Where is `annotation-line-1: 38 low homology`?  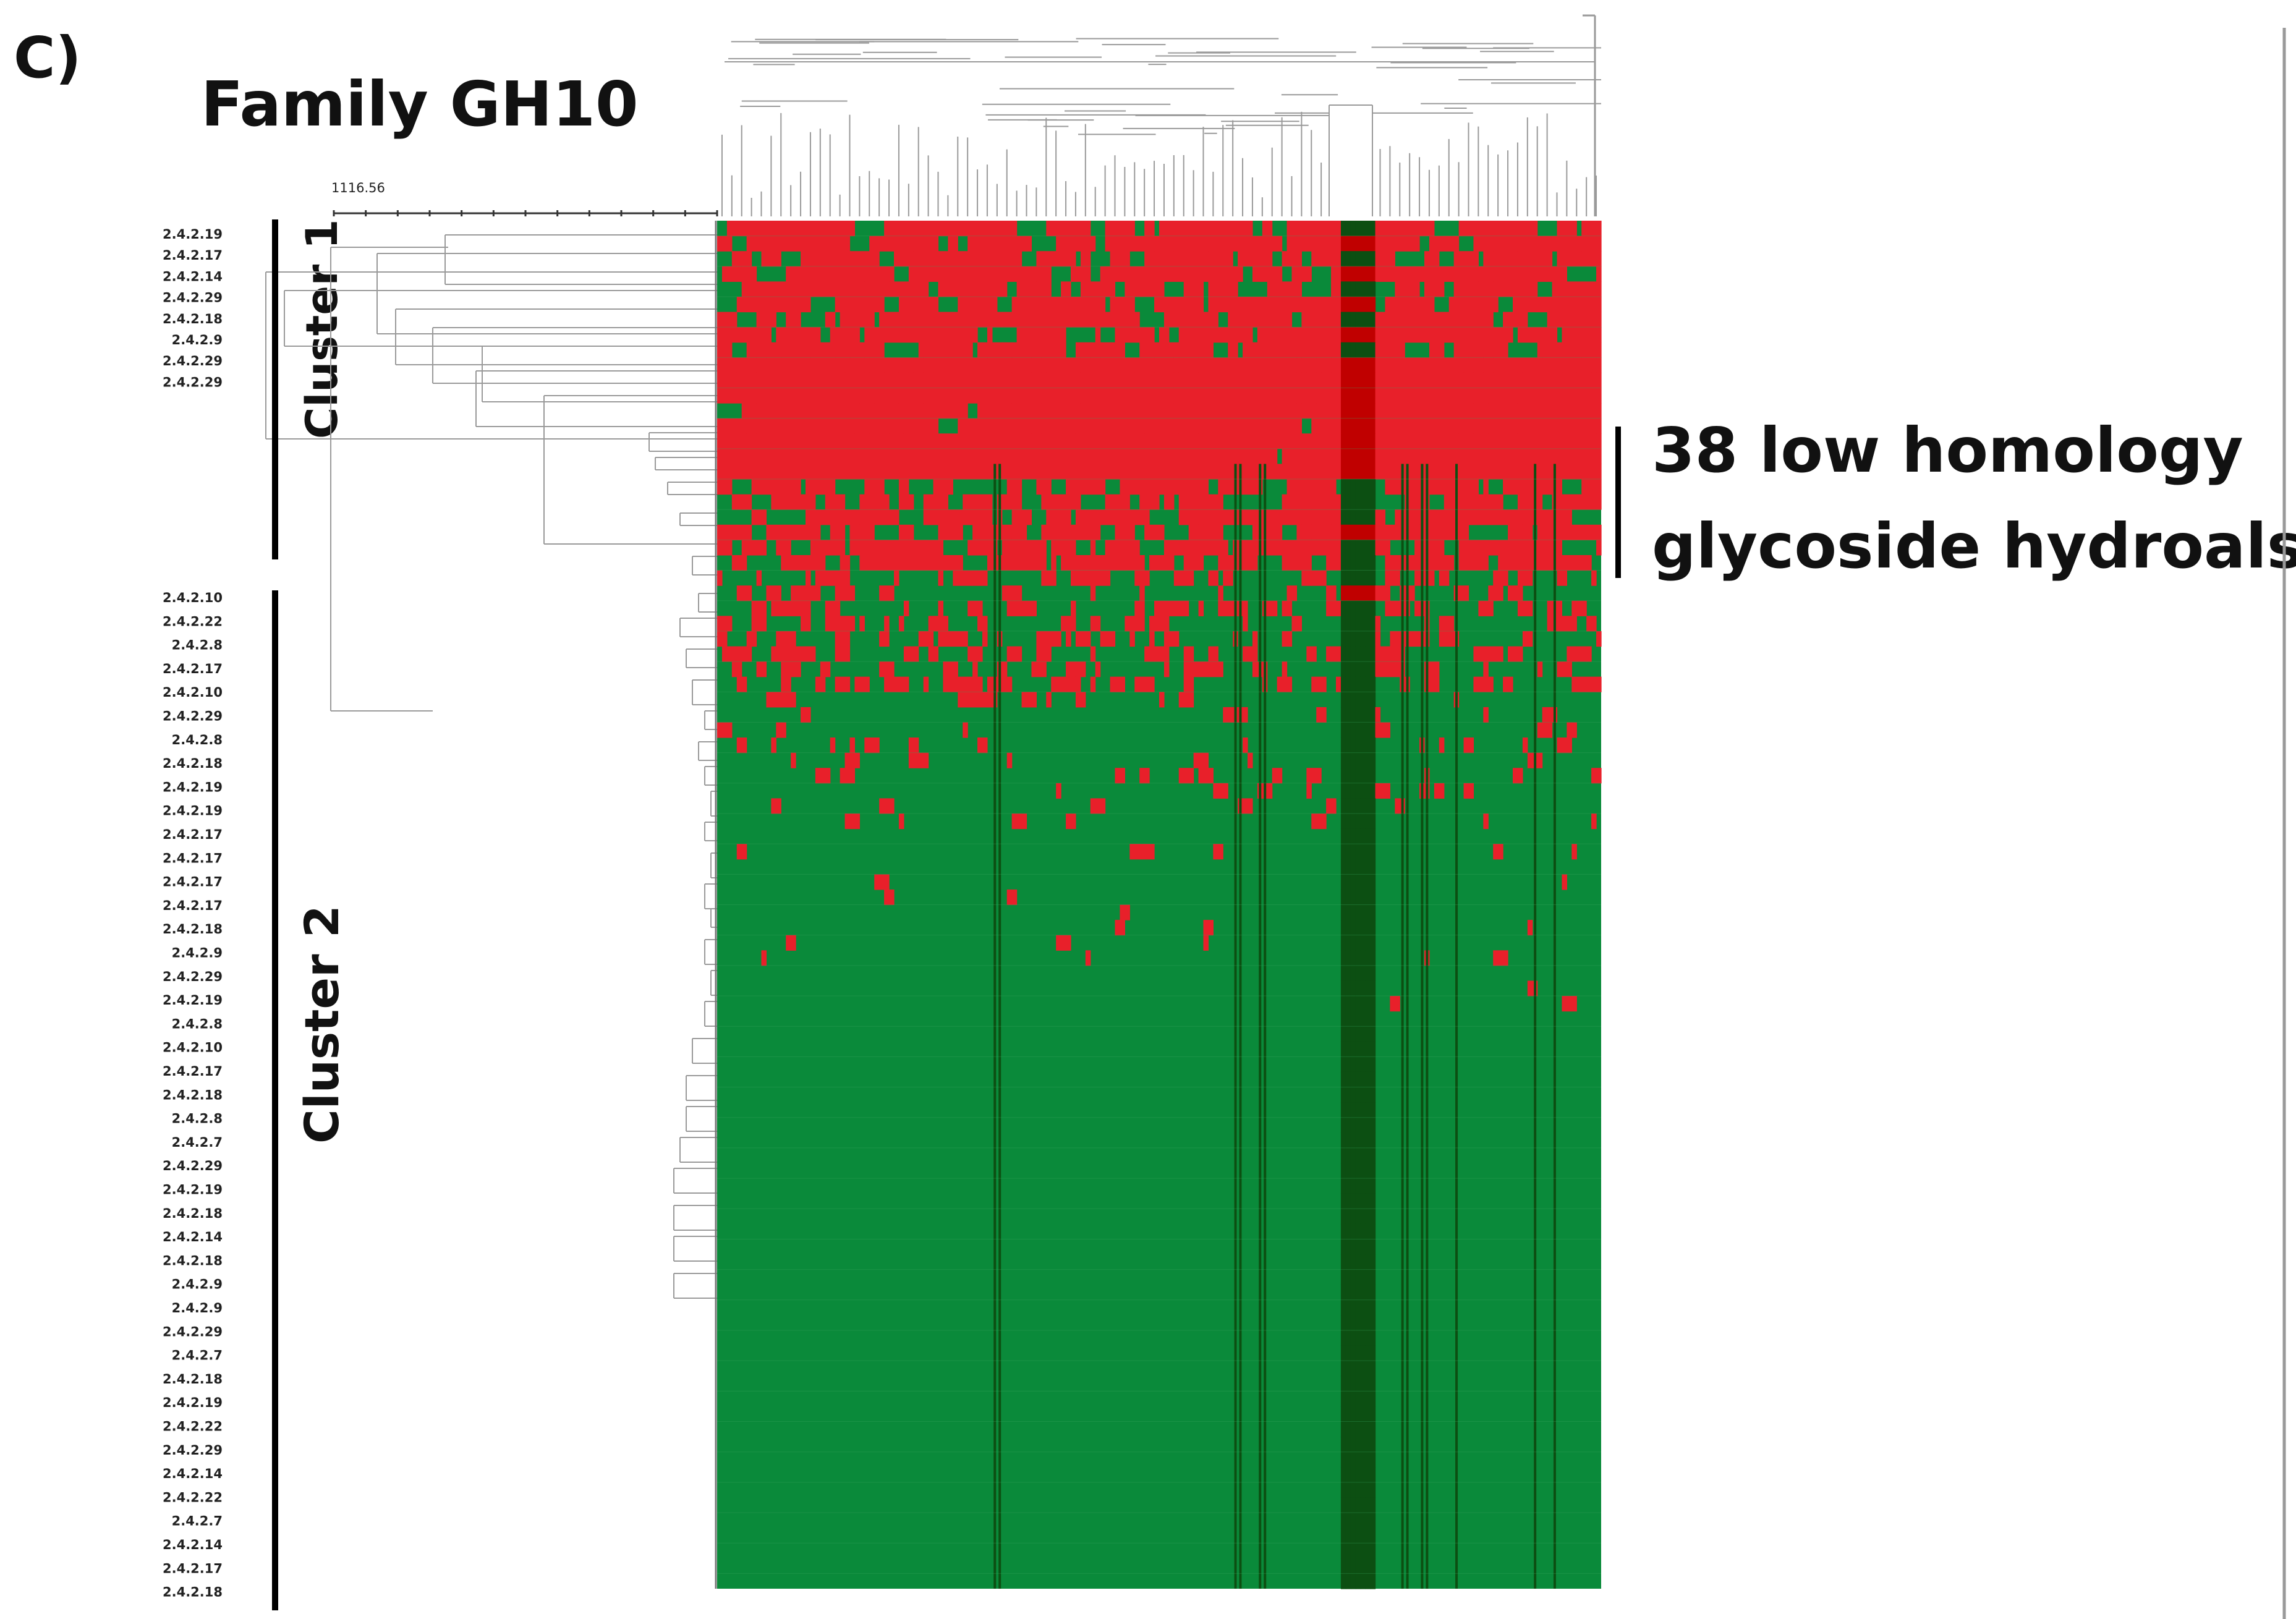 annotation-line-1: 38 low homology is located at coordinates (1947, 450).